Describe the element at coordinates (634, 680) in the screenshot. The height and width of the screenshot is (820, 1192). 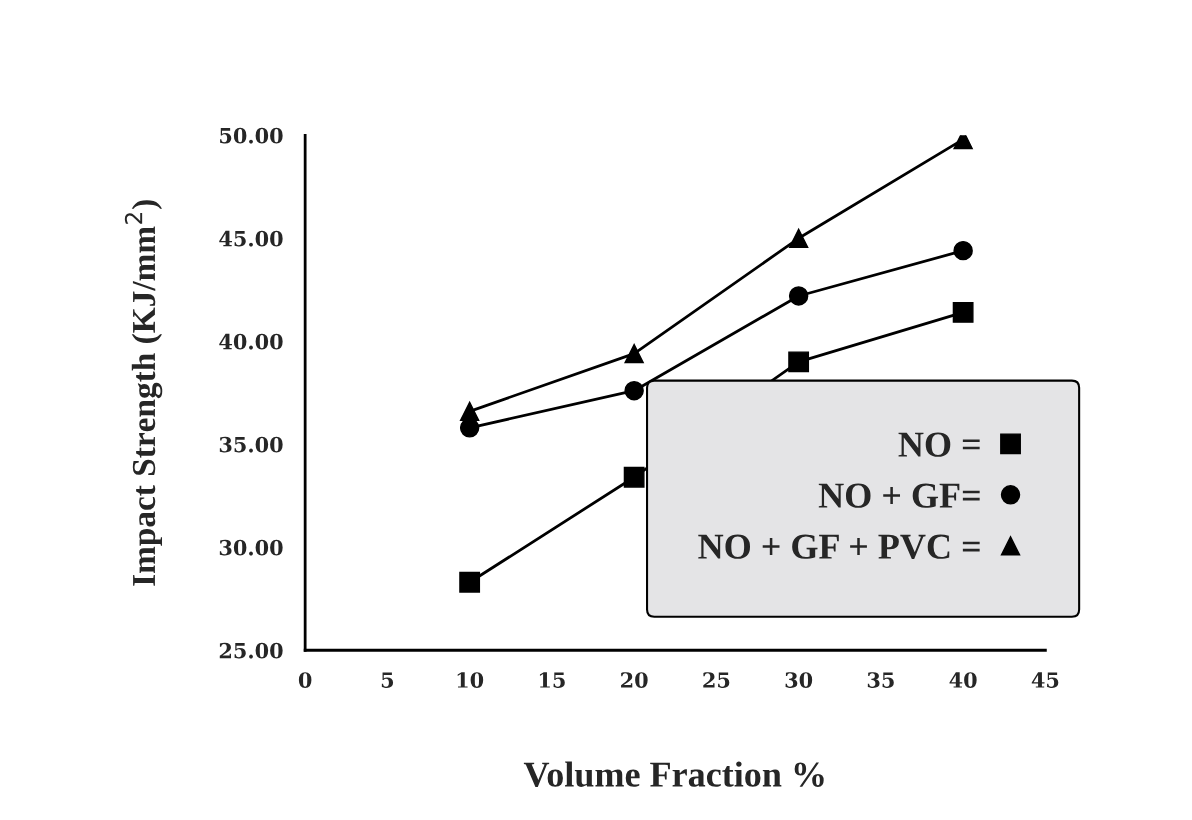
I see `x-tick-label: 20` at that location.